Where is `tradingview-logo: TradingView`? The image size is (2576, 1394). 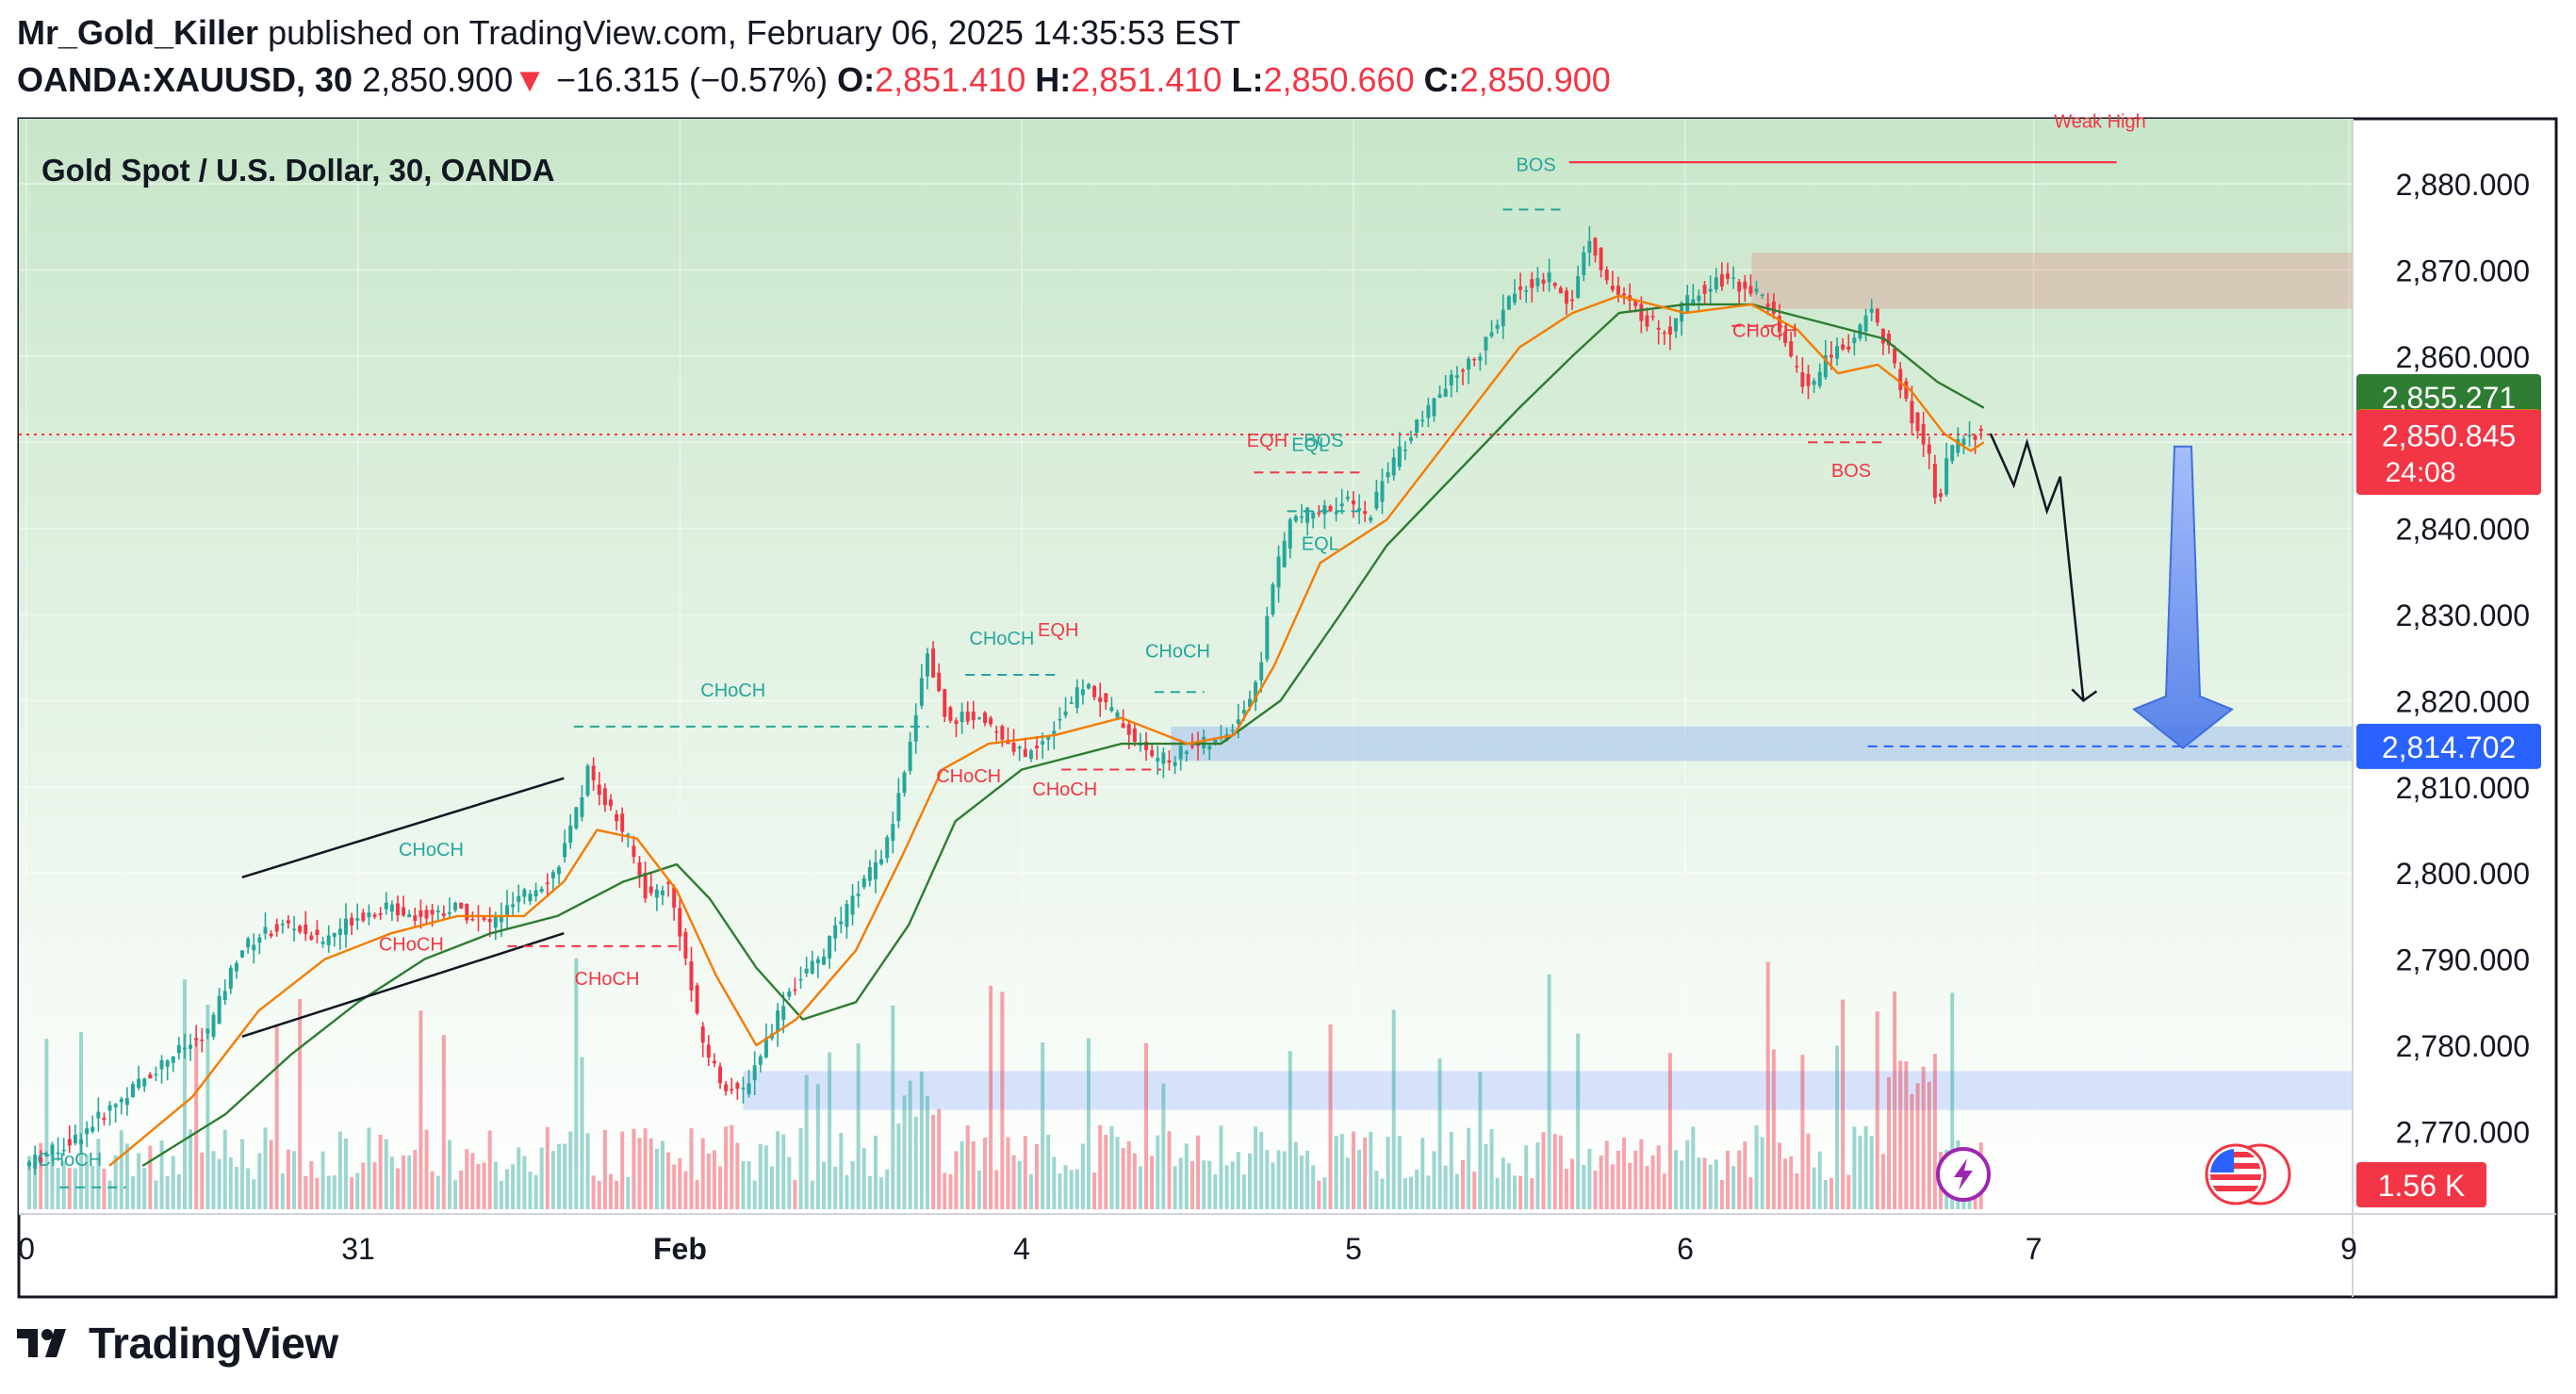 tradingview-logo: TradingView is located at coordinates (177, 1343).